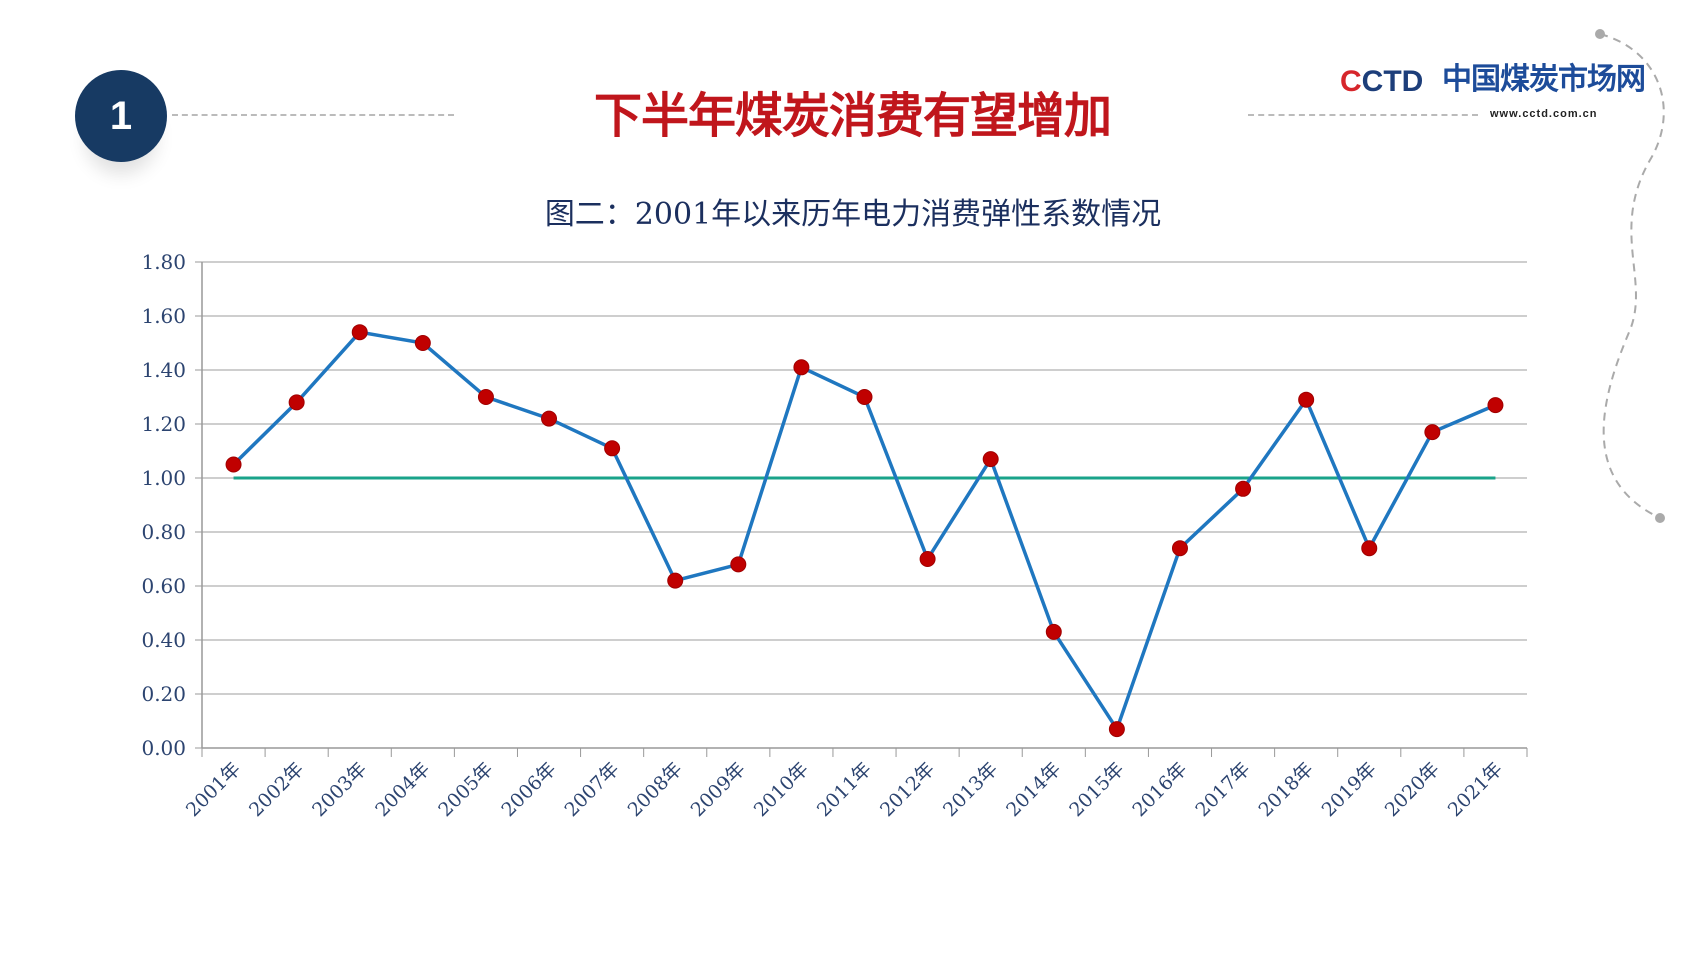  What do you see at coordinates (163, 424) in the screenshot?
I see `y-tick-label: 1.20` at bounding box center [163, 424].